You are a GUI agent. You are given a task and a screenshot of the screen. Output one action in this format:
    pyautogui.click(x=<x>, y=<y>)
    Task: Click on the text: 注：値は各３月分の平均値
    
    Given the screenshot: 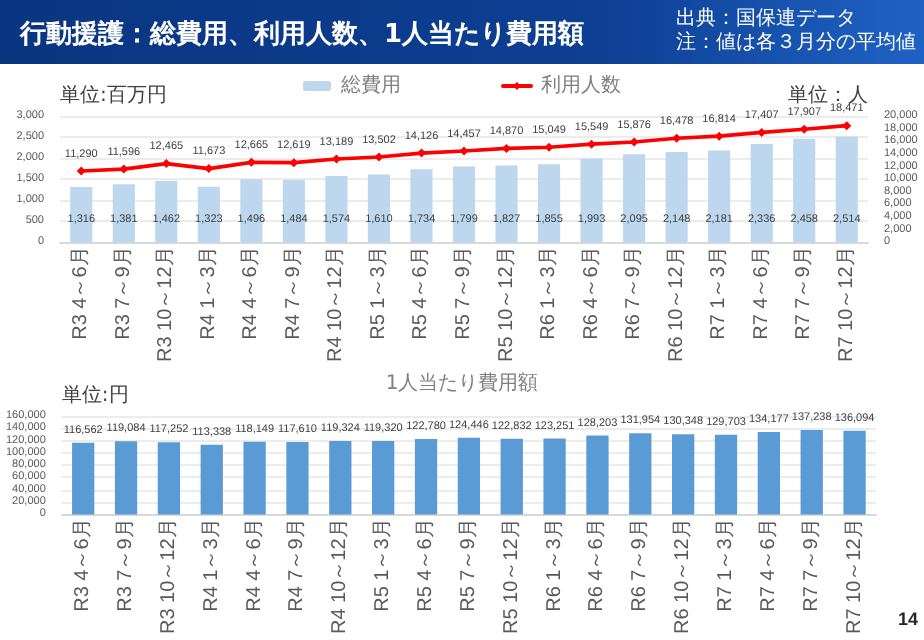 What is the action you would take?
    pyautogui.click(x=796, y=44)
    